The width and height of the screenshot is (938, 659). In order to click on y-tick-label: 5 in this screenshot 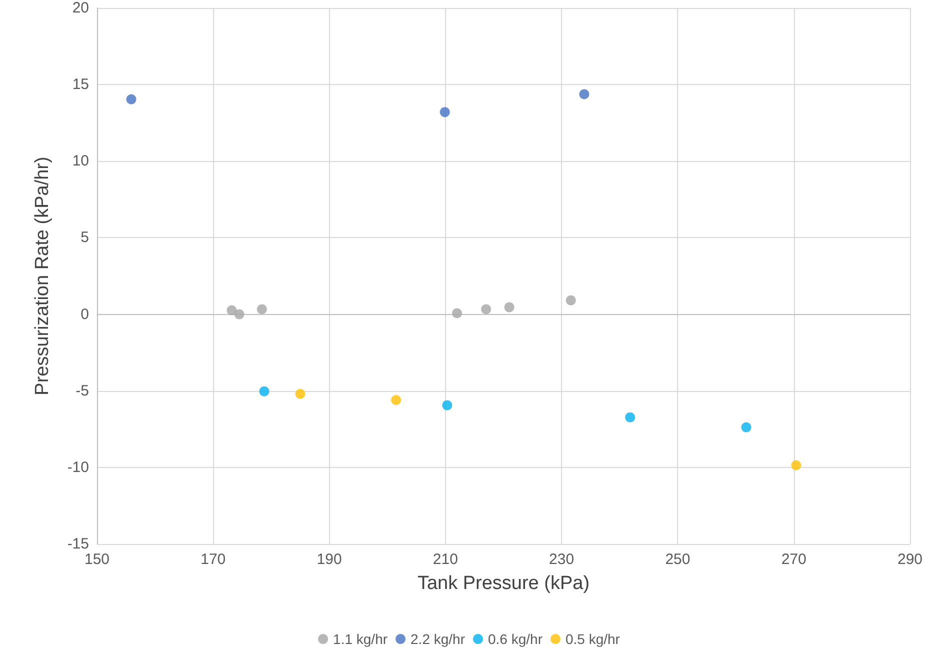, I will do `click(84, 237)`.